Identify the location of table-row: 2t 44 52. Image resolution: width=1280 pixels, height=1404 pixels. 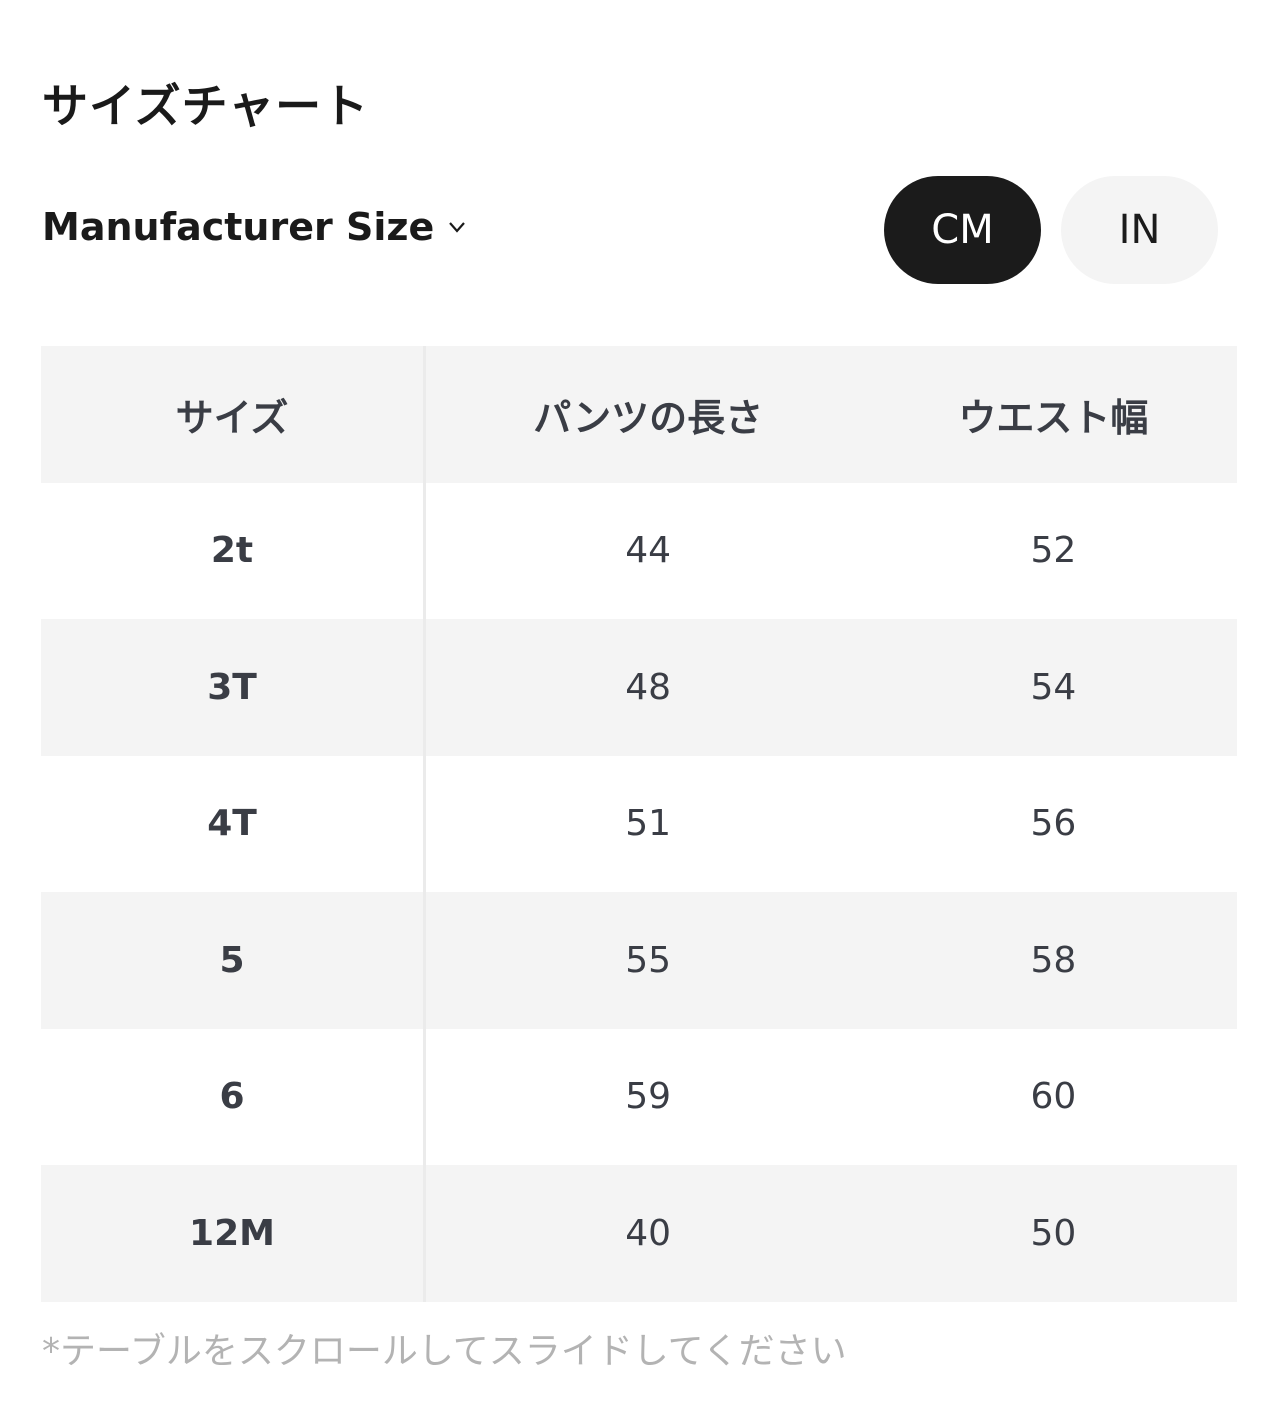
(639, 550).